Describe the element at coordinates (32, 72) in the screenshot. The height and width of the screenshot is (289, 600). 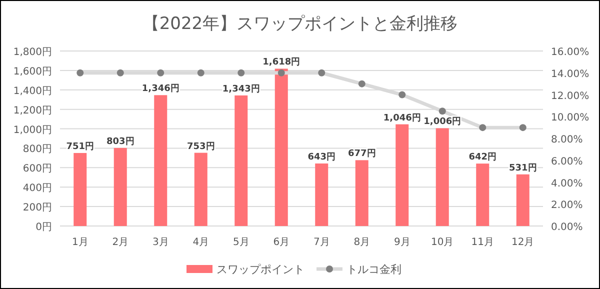
I see `y-tick-label: 1,600円` at that location.